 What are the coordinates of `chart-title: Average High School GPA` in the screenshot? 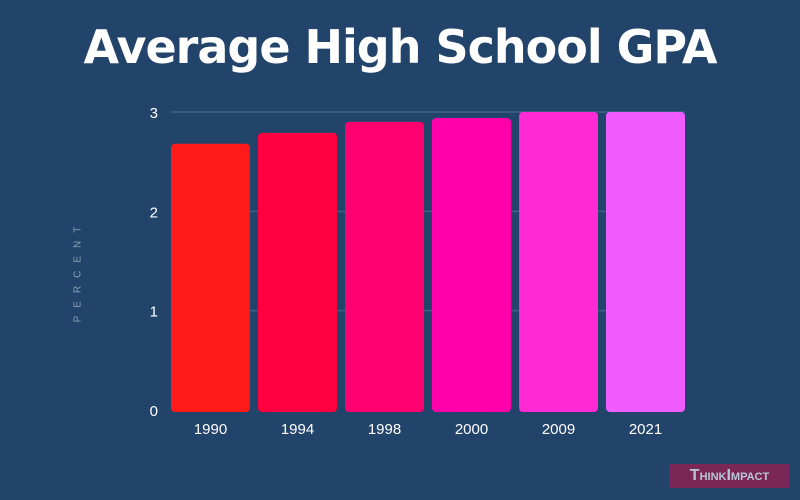 It's located at (400, 47).